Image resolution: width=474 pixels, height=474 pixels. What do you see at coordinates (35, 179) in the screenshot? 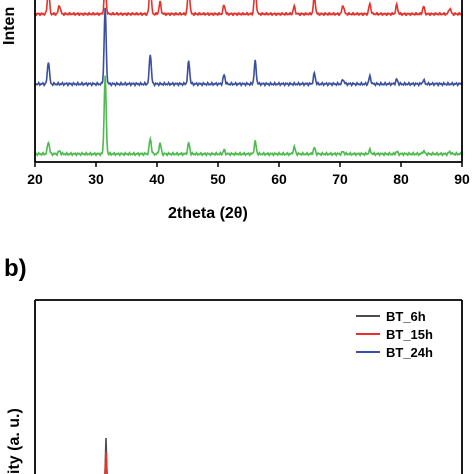
I see `panel-a-x-tick-label: 20` at bounding box center [35, 179].